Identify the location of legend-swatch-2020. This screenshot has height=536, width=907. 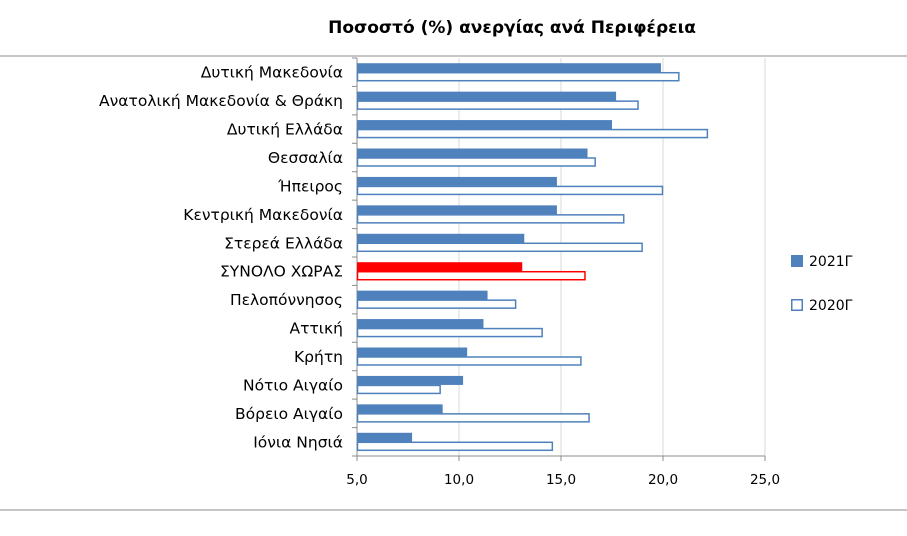
(797, 305).